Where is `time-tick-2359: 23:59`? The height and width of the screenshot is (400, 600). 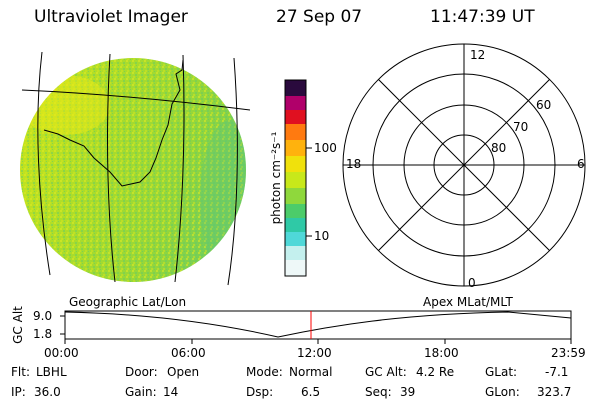
time-tick-2359: 23:59 is located at coordinates (568, 353).